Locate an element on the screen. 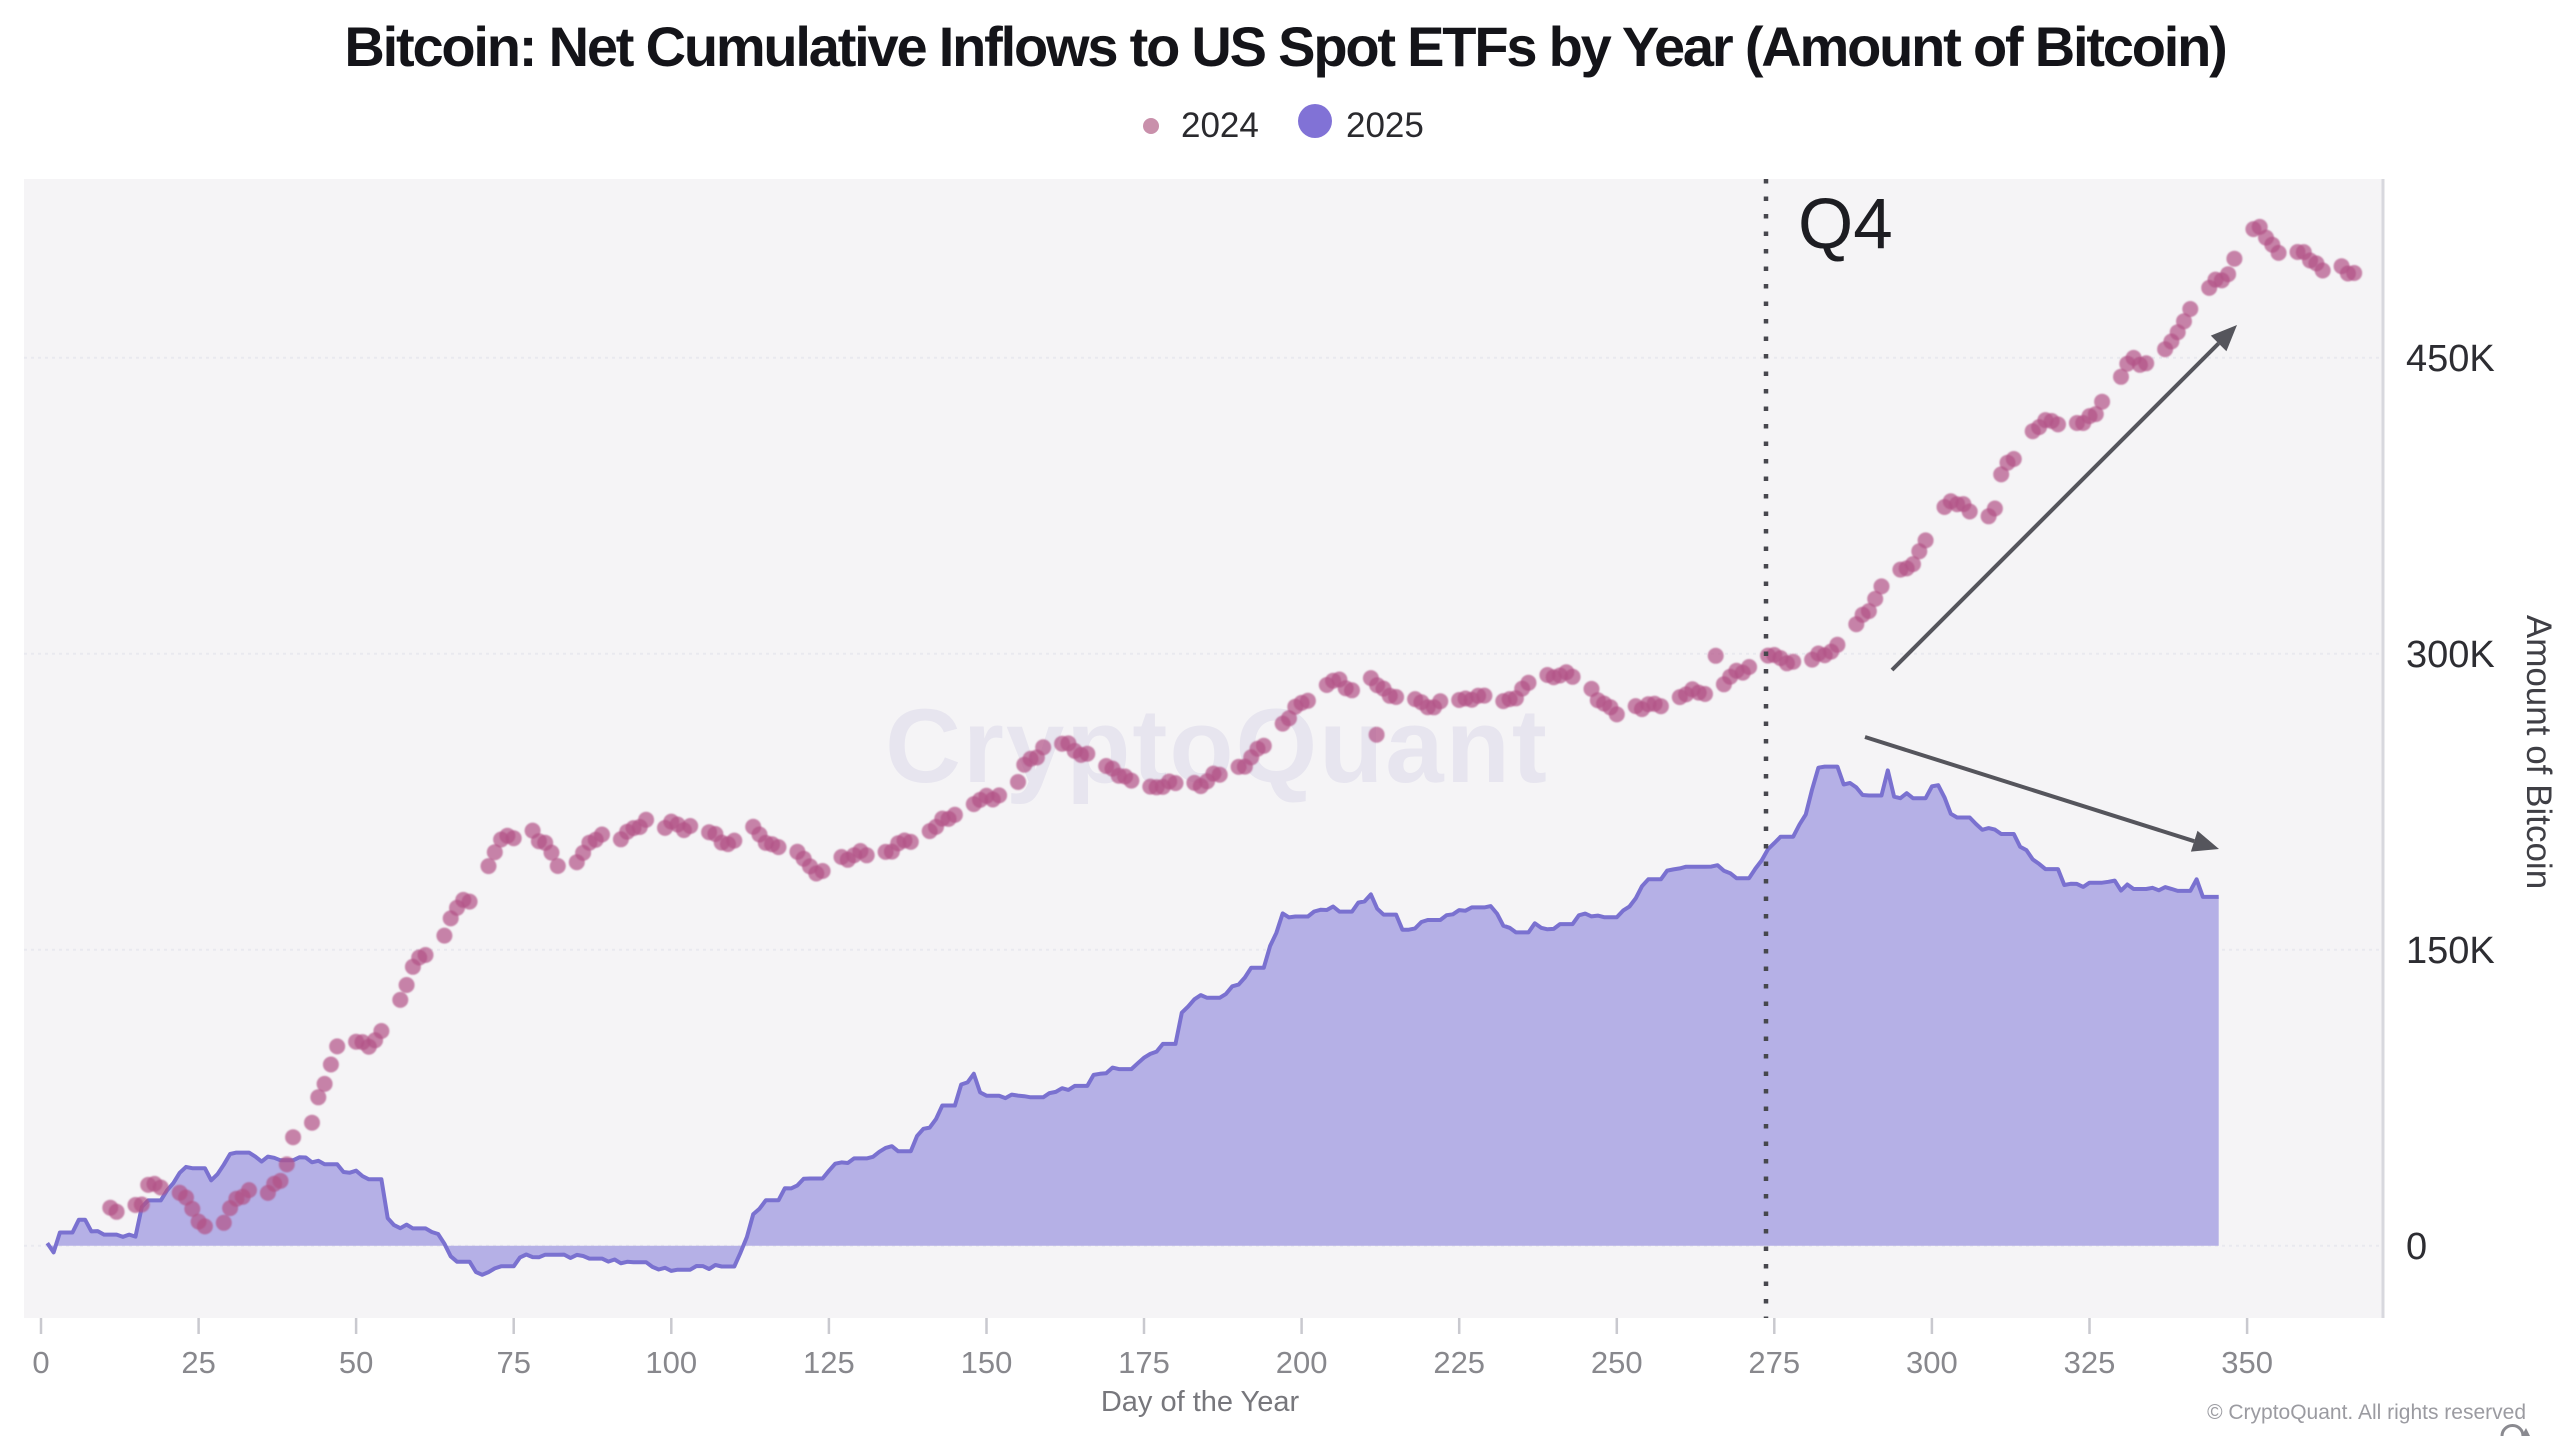 The width and height of the screenshot is (2560, 1436). svg-text: 250 is located at coordinates (1617, 1362).